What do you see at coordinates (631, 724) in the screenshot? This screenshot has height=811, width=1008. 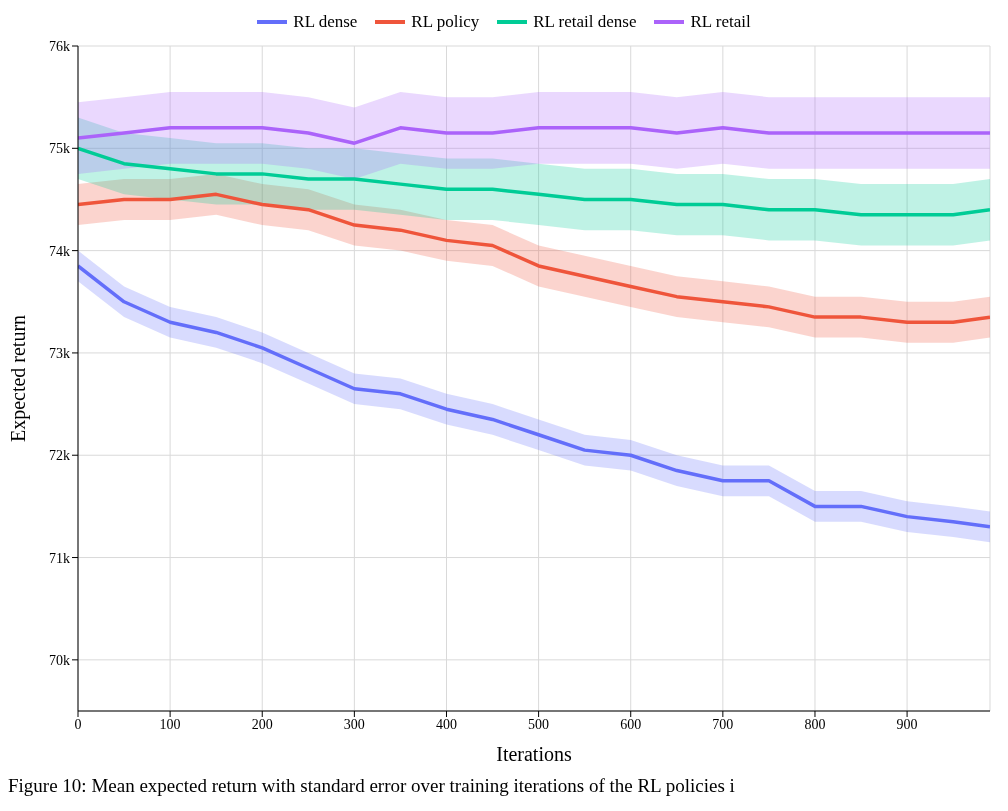 I see `x-tick-label: 600` at bounding box center [631, 724].